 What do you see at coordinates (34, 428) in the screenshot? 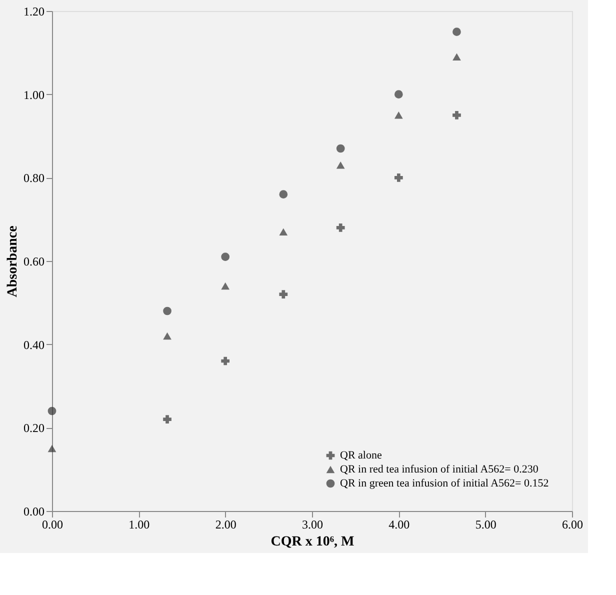
I see `y-tick-label: 0.20` at bounding box center [34, 428].